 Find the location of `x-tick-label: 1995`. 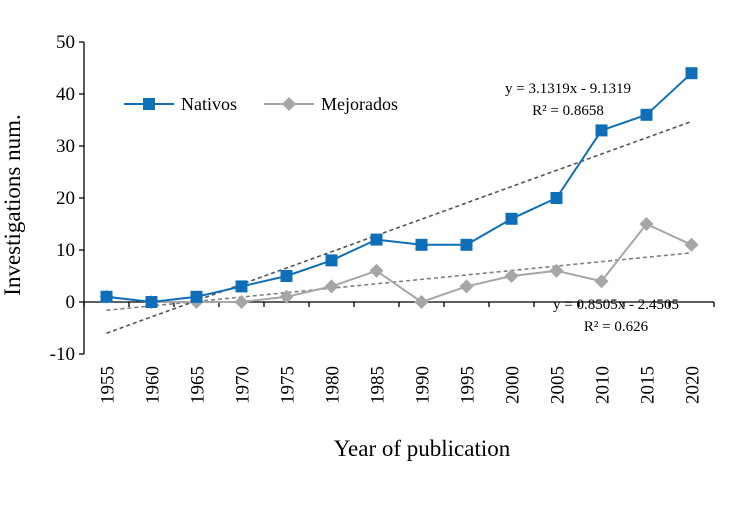

x-tick-label: 1995 is located at coordinates (468, 385).